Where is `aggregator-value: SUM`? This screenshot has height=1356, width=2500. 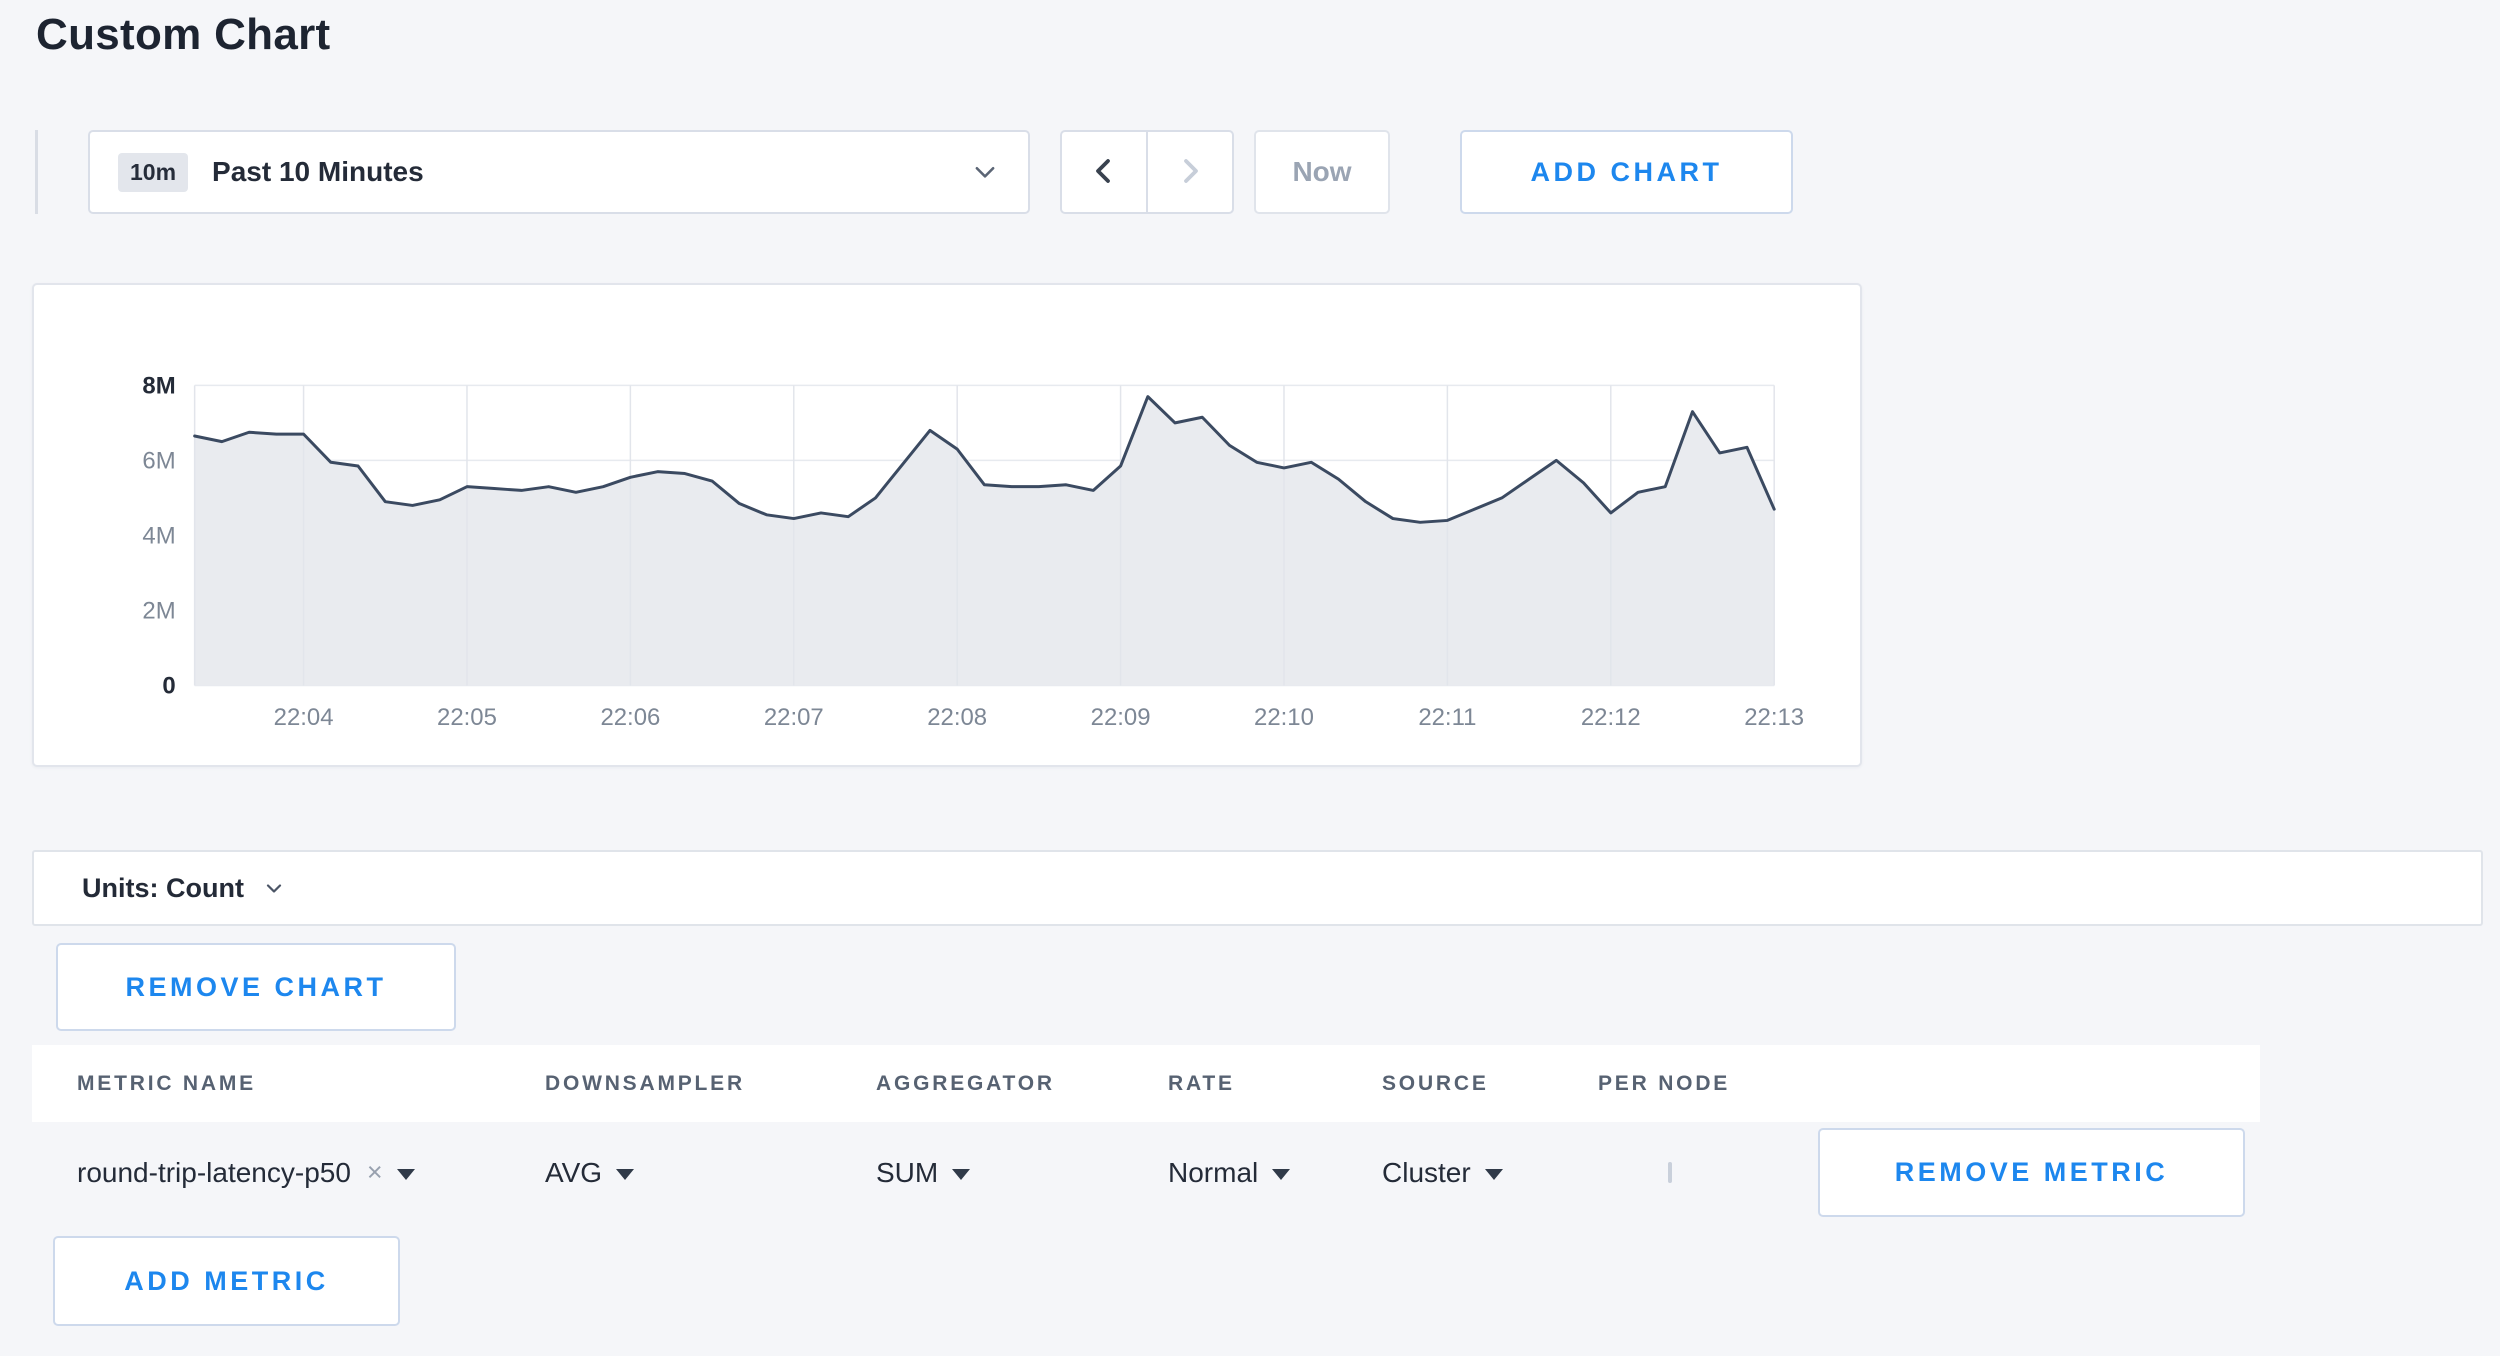 aggregator-value: SUM is located at coordinates (907, 1172).